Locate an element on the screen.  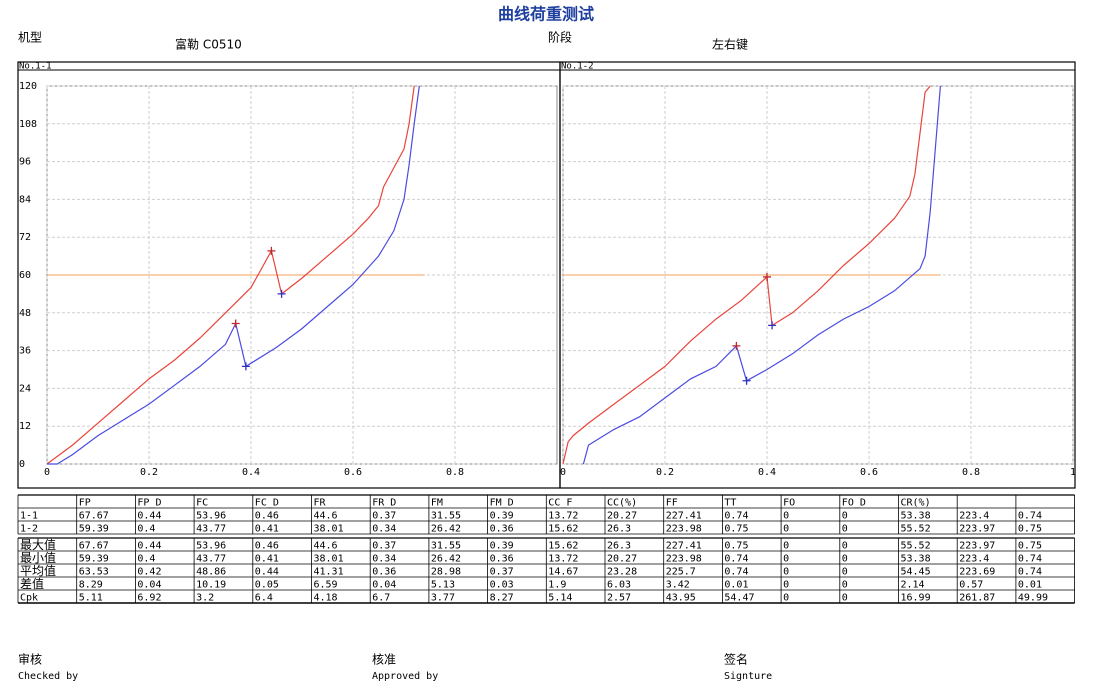
column-header: CC(%) is located at coordinates (622, 503).